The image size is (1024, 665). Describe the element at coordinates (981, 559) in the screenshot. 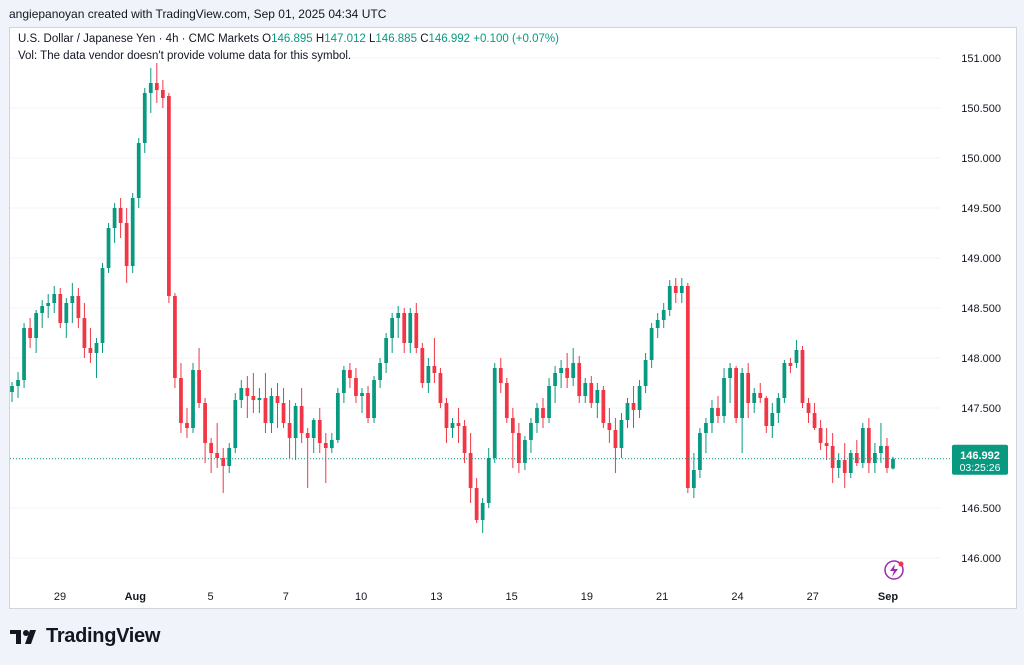

I see `y-tick-label: 146.000` at that location.